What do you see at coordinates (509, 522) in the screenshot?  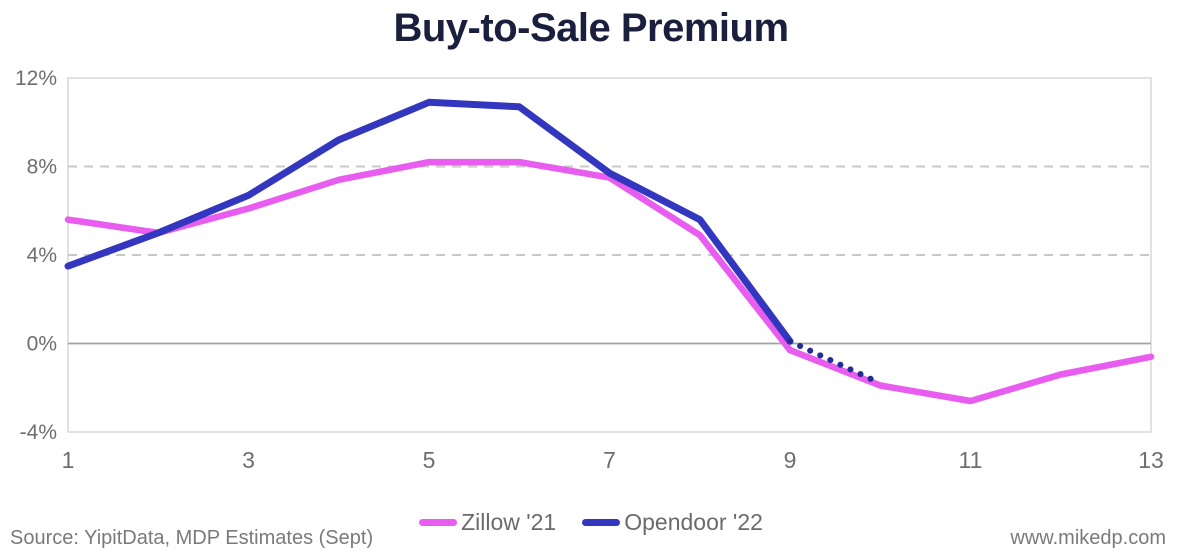 I see `legend-label-zillow: Zillow '21` at bounding box center [509, 522].